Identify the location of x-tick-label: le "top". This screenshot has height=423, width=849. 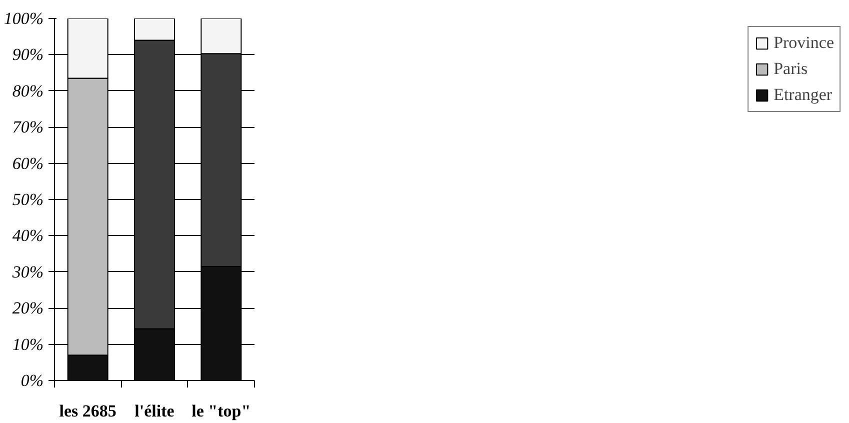
(221, 411).